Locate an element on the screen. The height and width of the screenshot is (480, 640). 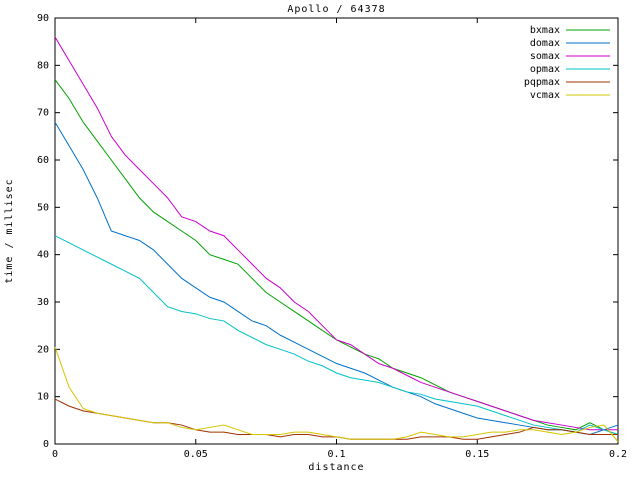
y-tick-label: 30 is located at coordinates (43, 302).